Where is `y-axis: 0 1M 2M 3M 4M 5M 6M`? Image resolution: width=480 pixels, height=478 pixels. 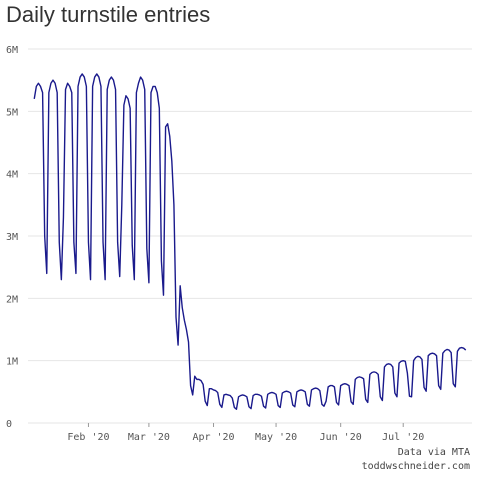 y-axis: 0 1M 2M 3M 4M 5M 6M is located at coordinates (12, 237).